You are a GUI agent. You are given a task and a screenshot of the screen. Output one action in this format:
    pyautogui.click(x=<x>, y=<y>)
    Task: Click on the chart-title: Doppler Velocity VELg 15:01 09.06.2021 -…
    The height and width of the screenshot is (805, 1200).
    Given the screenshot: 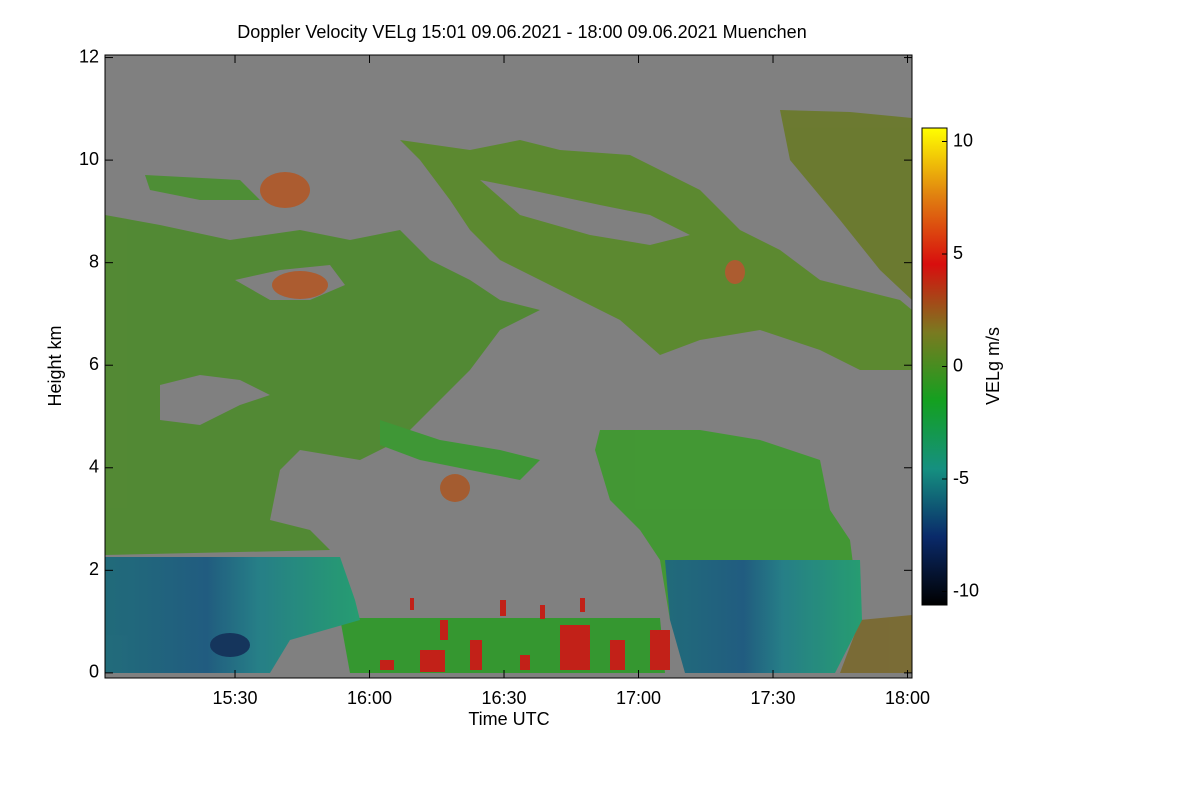 What is the action you would take?
    pyautogui.click(x=521, y=32)
    